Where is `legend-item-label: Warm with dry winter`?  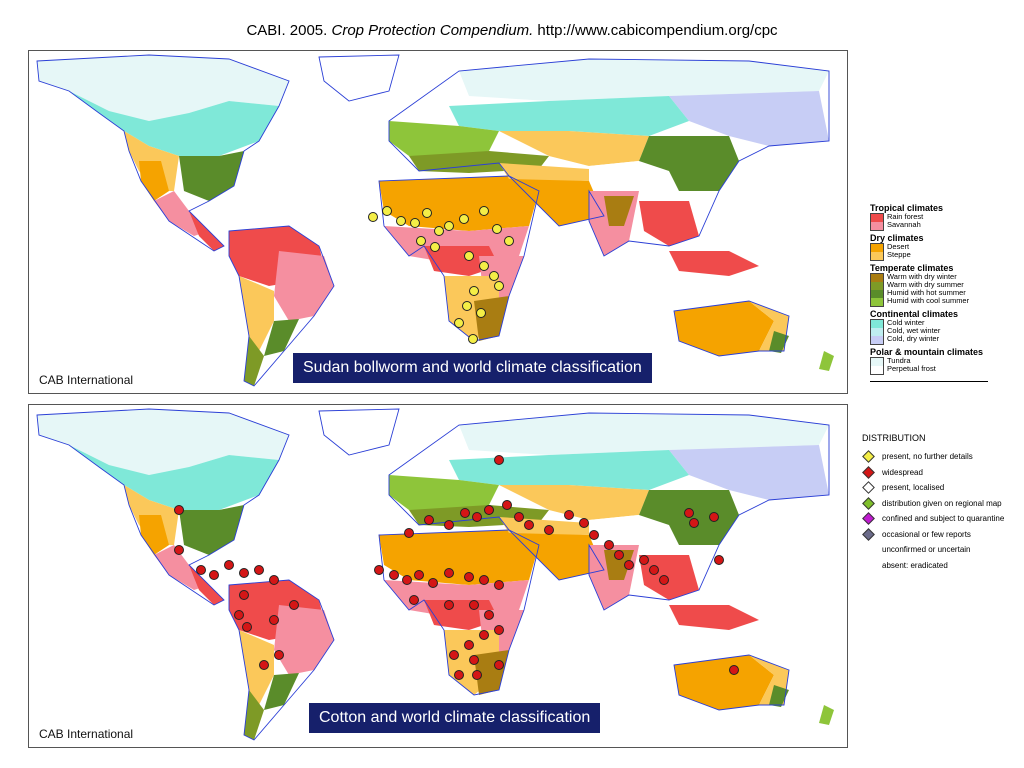 legend-item-label: Warm with dry winter is located at coordinates (922, 276).